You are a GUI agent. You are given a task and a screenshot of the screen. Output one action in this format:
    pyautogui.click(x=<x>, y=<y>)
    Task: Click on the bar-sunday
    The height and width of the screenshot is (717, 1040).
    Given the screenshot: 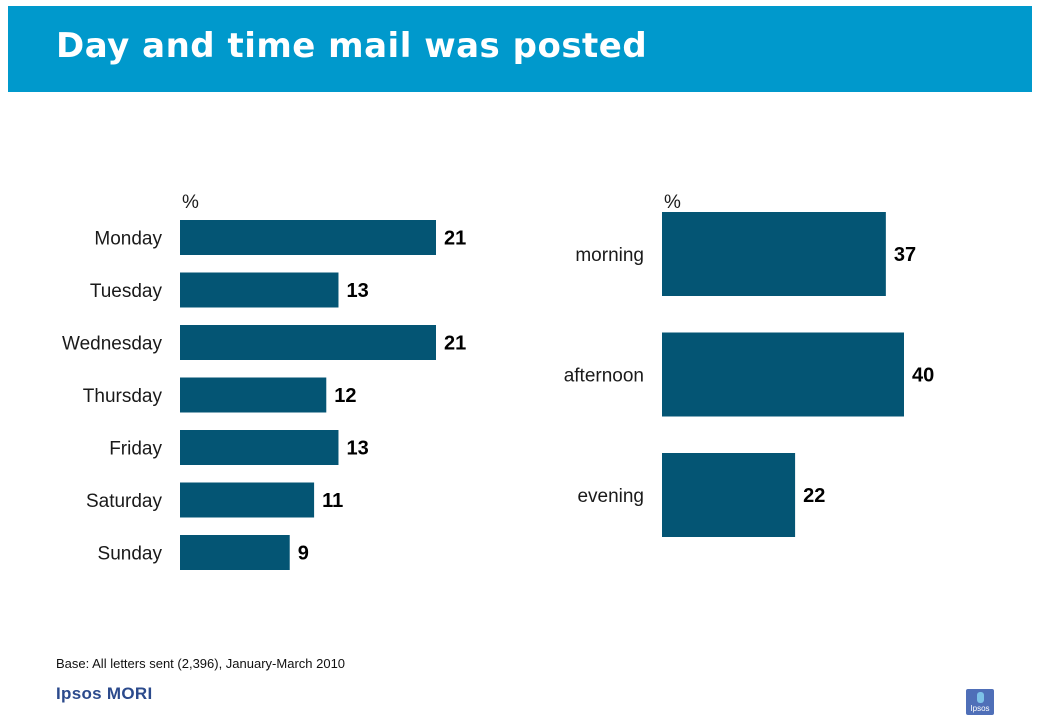 What is the action you would take?
    pyautogui.click(x=235, y=552)
    